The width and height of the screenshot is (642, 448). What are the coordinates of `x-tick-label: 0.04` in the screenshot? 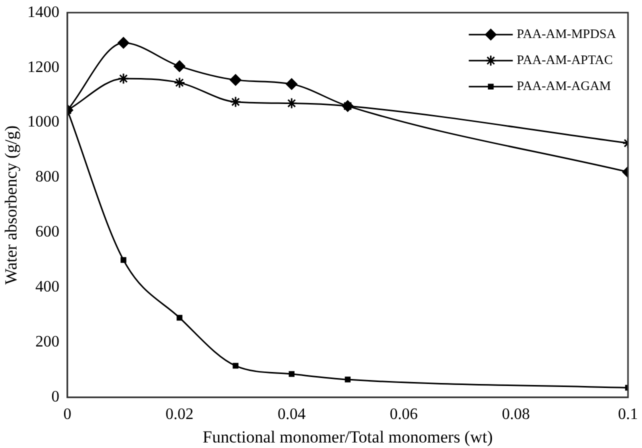 It's located at (292, 415).